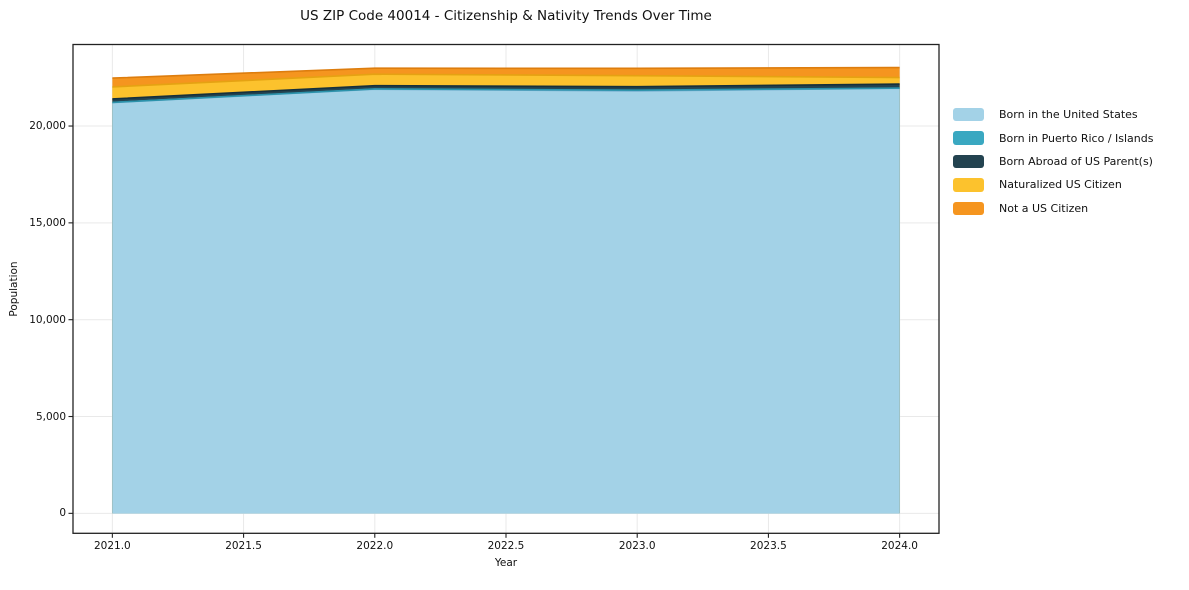 This screenshot has width=1189, height=590. Describe the element at coordinates (1060, 185) in the screenshot. I see `legend-label: Naturalized US Citizen` at that location.